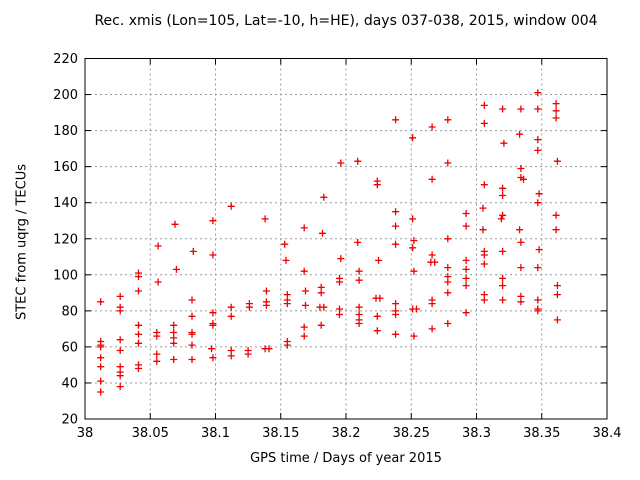 The image size is (640, 480). I want to click on svg-text: 38, so click(85, 433).